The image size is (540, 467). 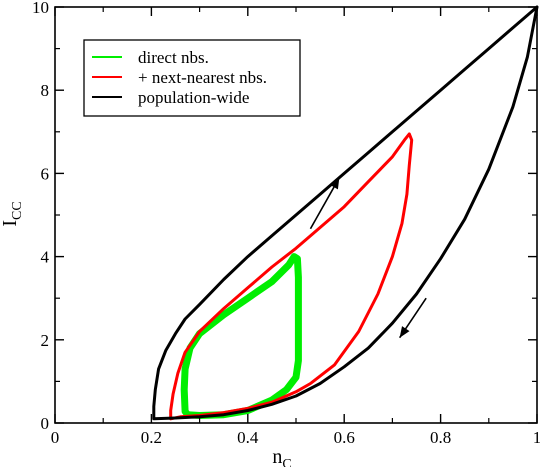 I want to click on x-tick-label: 0.2, so click(x=151, y=437).